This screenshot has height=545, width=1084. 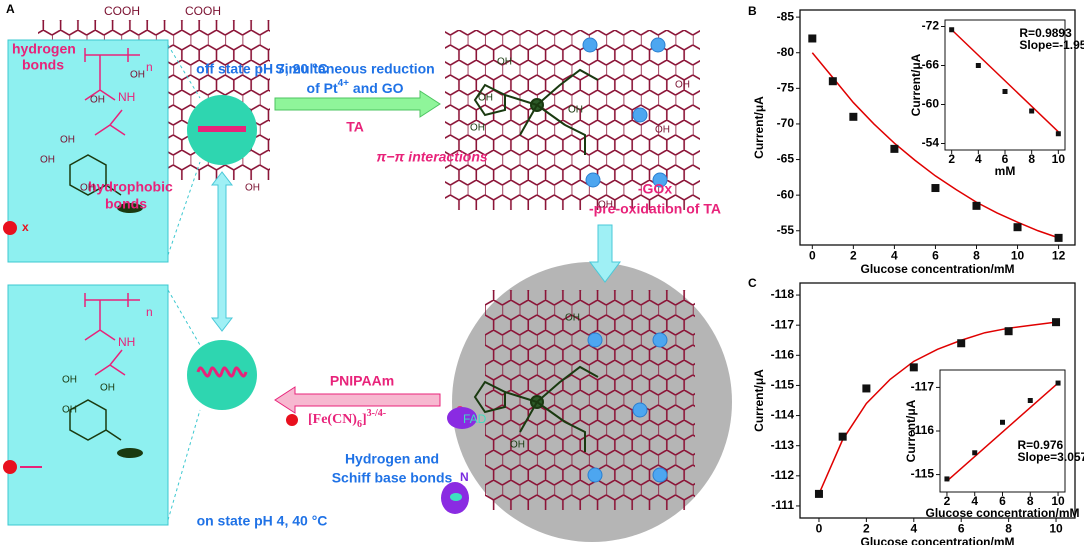 I want to click on tannic-acid, so click(x=536, y=260).